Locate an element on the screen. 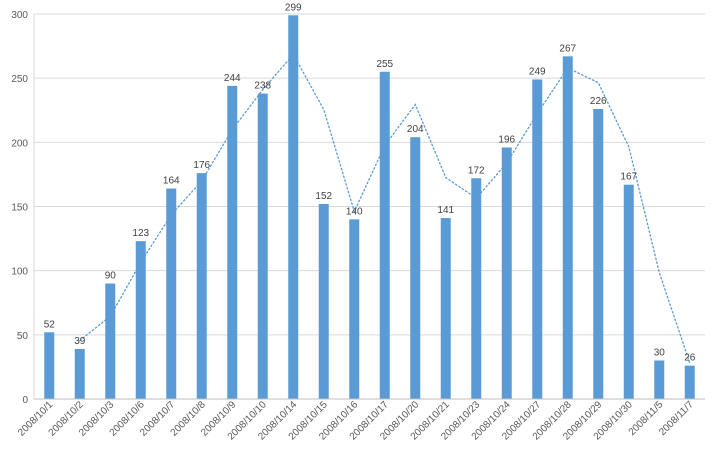 This screenshot has height=460, width=718. data-label: 196 is located at coordinates (506, 139).